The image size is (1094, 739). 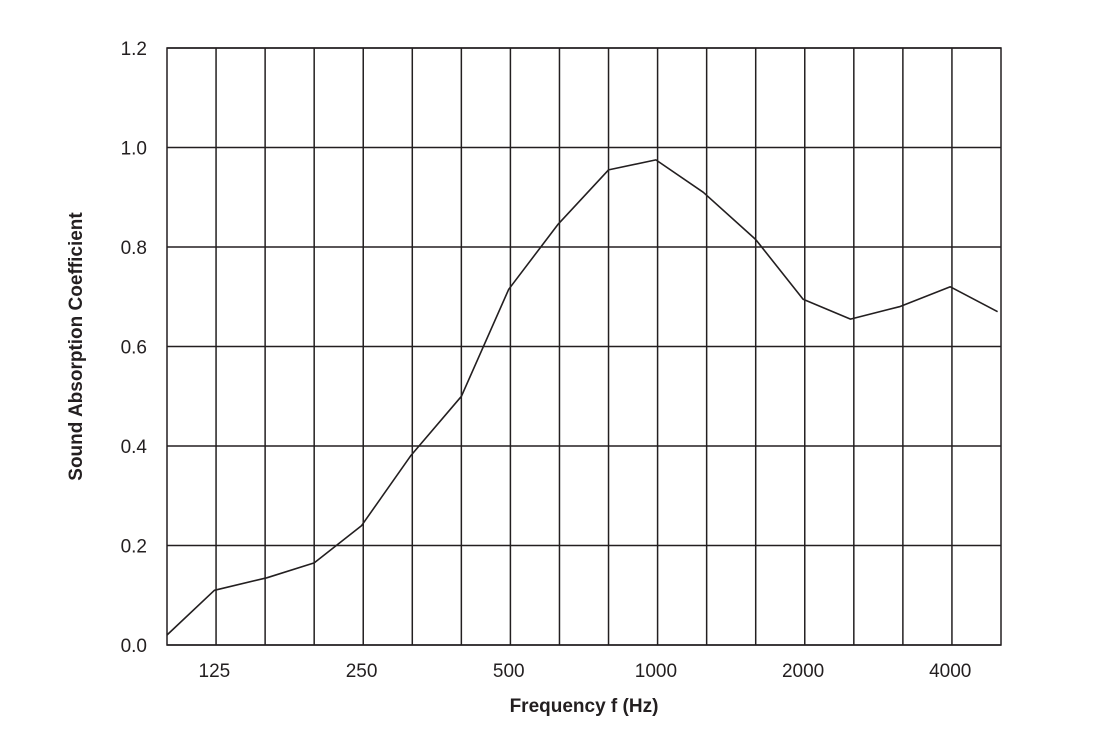 I want to click on y-tick-label: 1.0, so click(x=134, y=149).